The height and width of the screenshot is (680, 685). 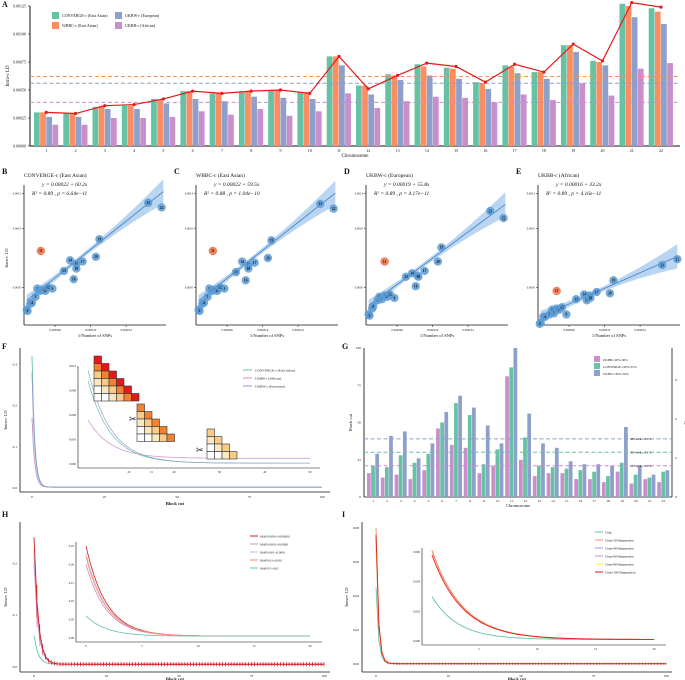 I want to click on inset-series-line, so click(x=543, y=597).